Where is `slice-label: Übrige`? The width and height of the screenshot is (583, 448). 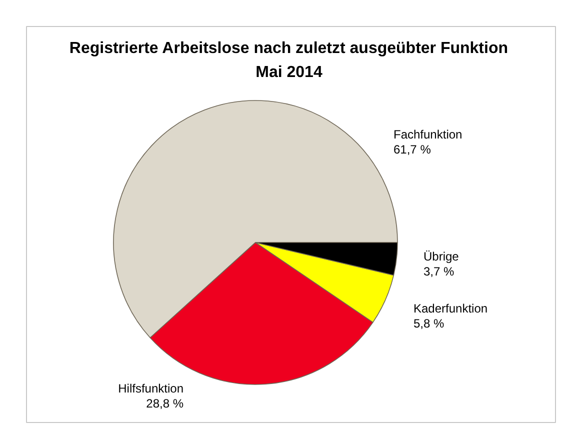 slice-label: Übrige is located at coordinates (442, 257).